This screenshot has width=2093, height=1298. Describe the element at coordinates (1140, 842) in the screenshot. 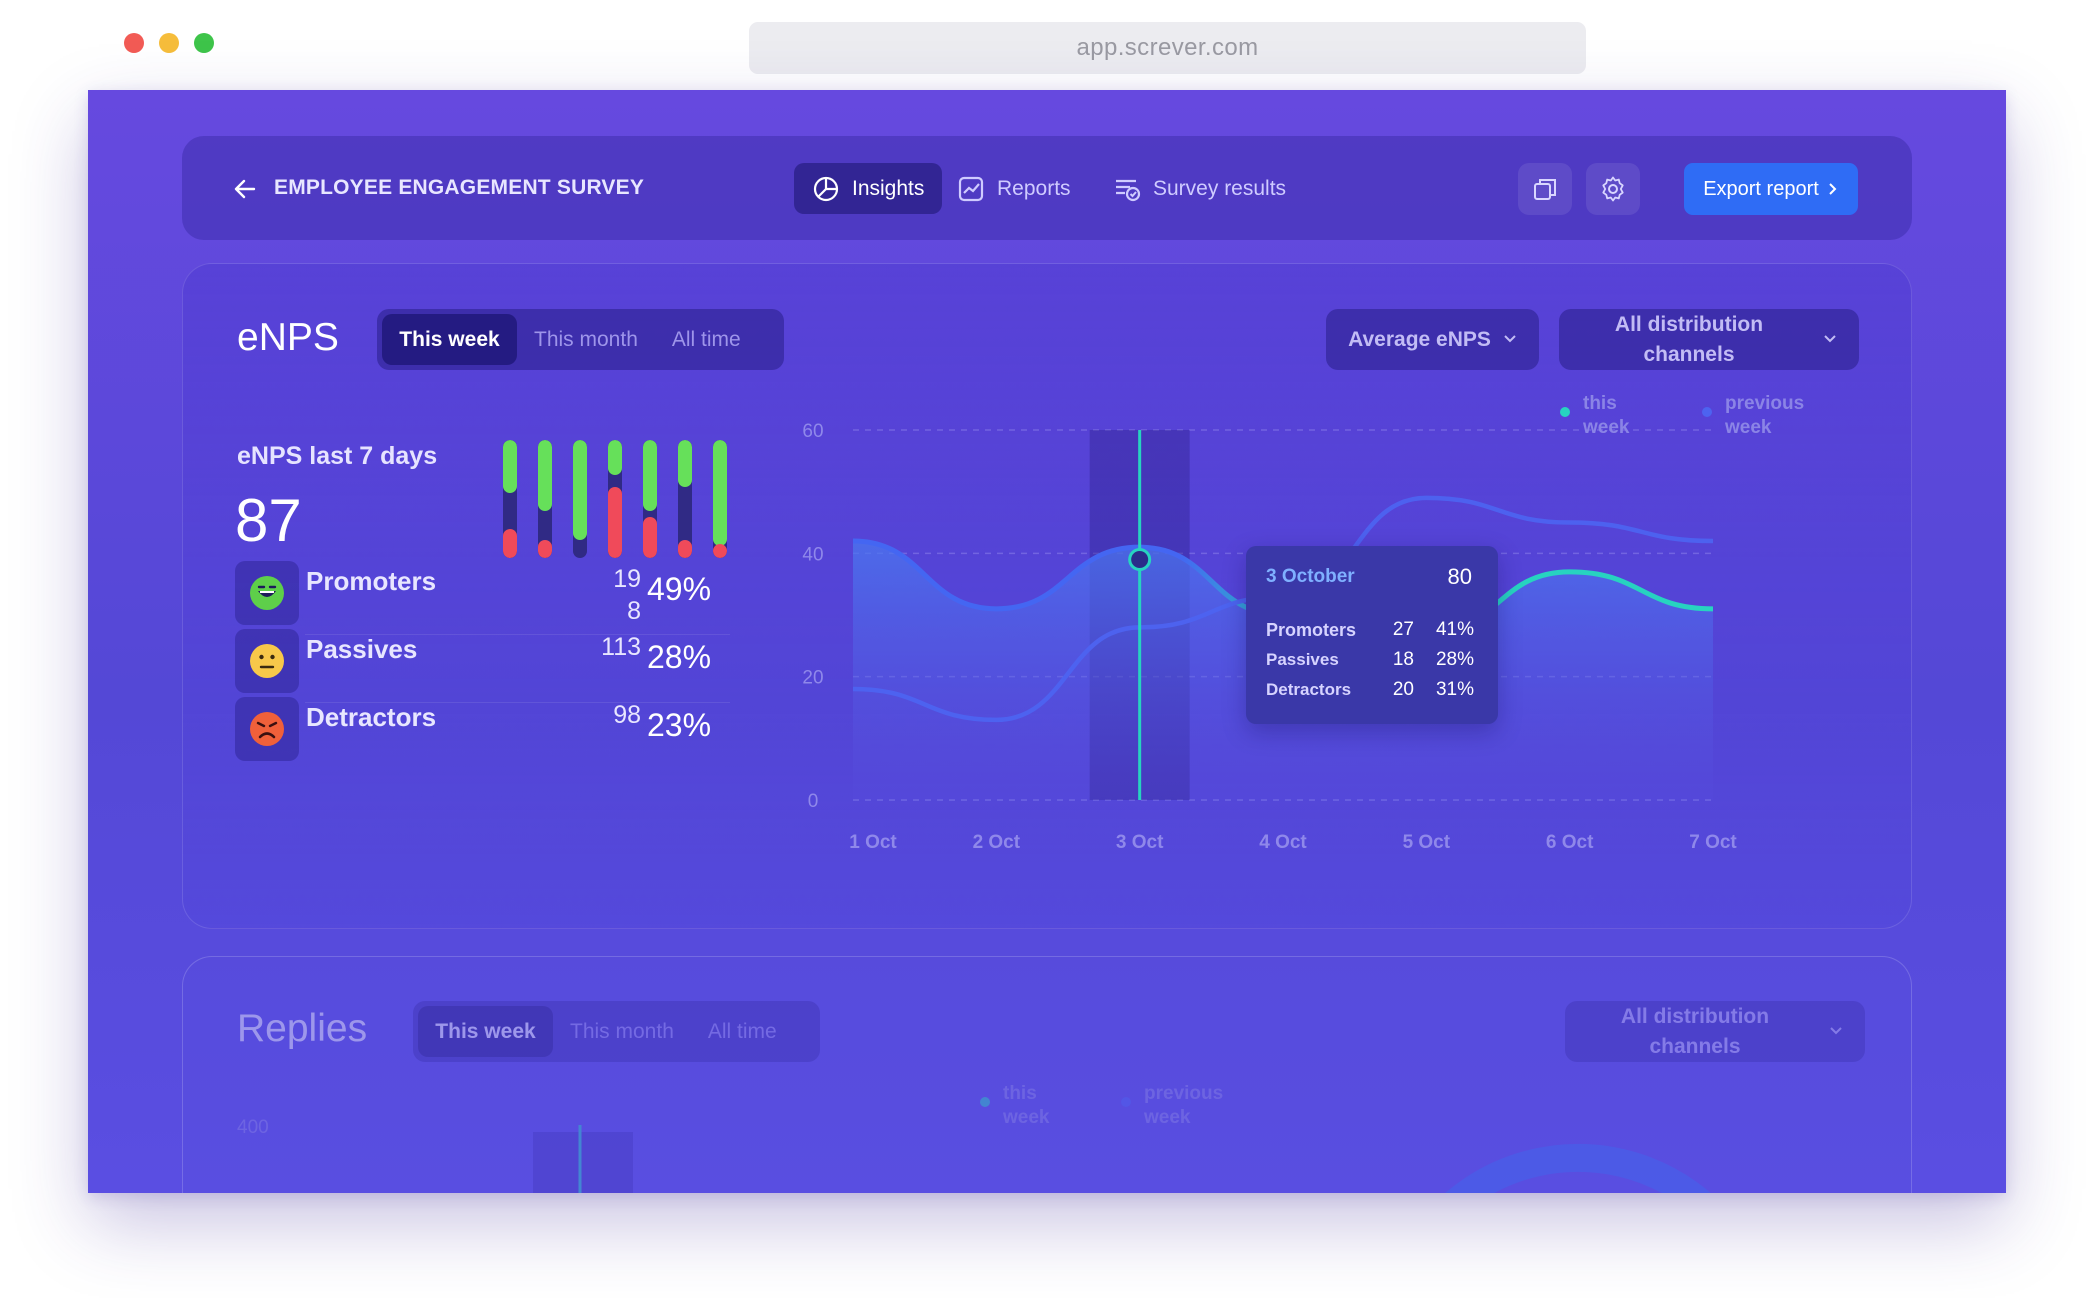

I see `x-tick-label: 3 Oct` at that location.